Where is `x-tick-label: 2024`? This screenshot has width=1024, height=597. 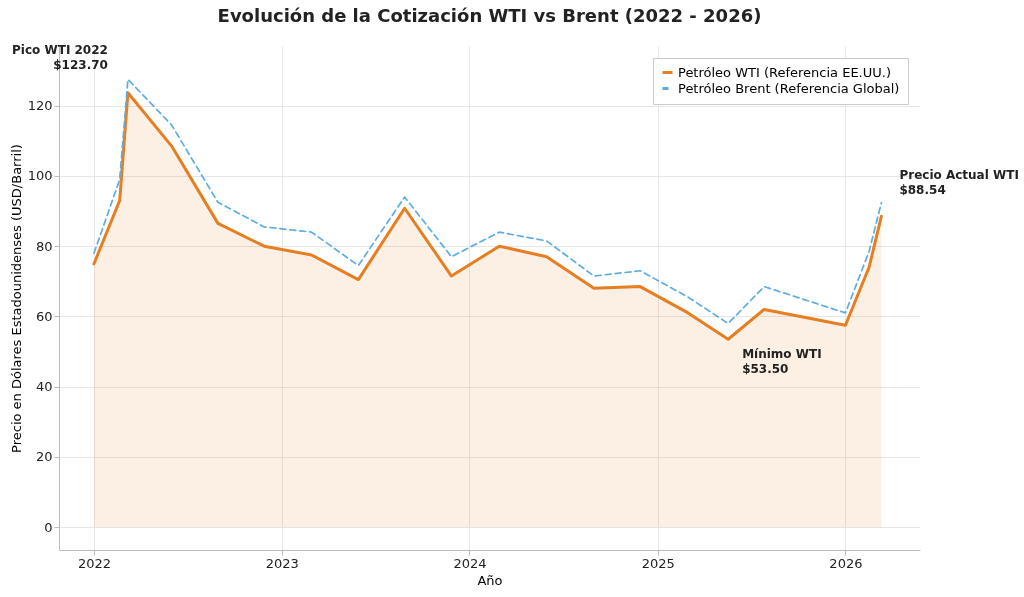
x-tick-label: 2024 is located at coordinates (470, 563).